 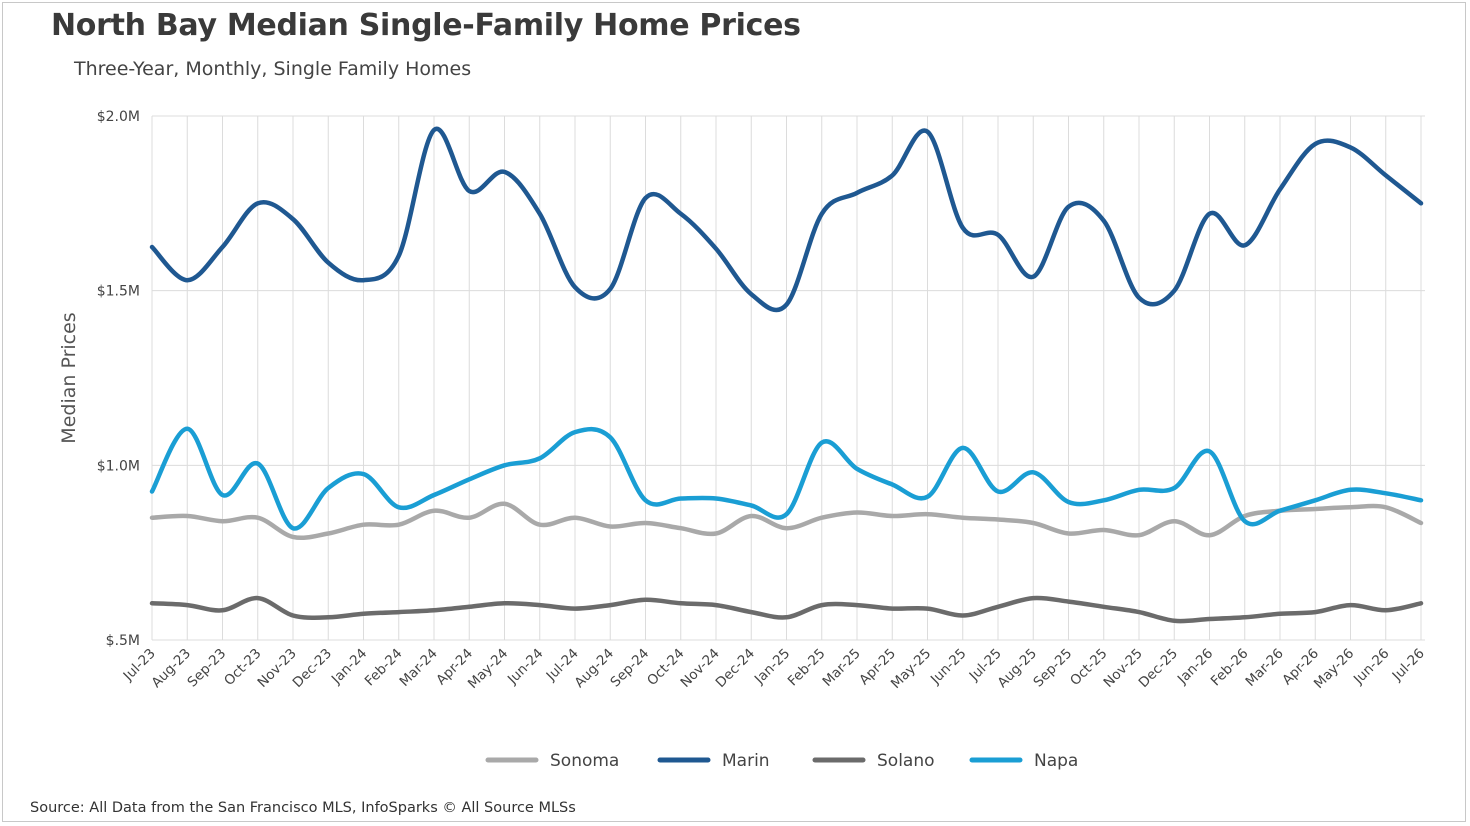 What do you see at coordinates (746, 761) in the screenshot?
I see `legend-label-marin: Marin` at bounding box center [746, 761].